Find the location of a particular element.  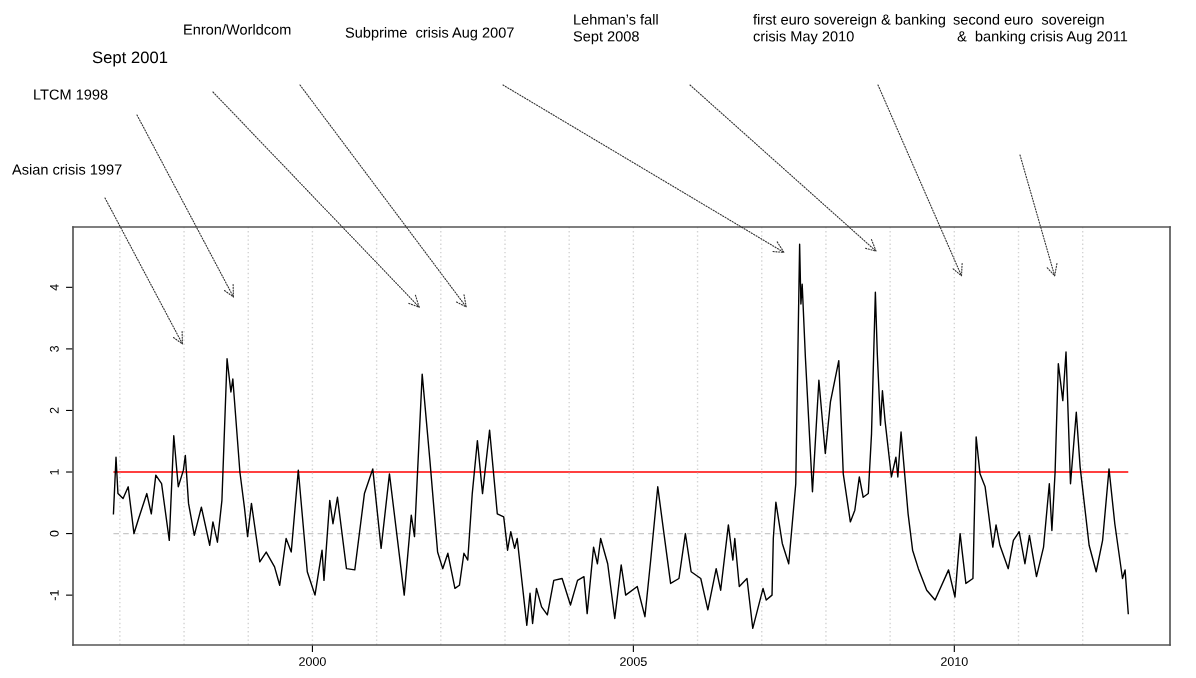

y-tick-label: 1 is located at coordinates (54, 472).